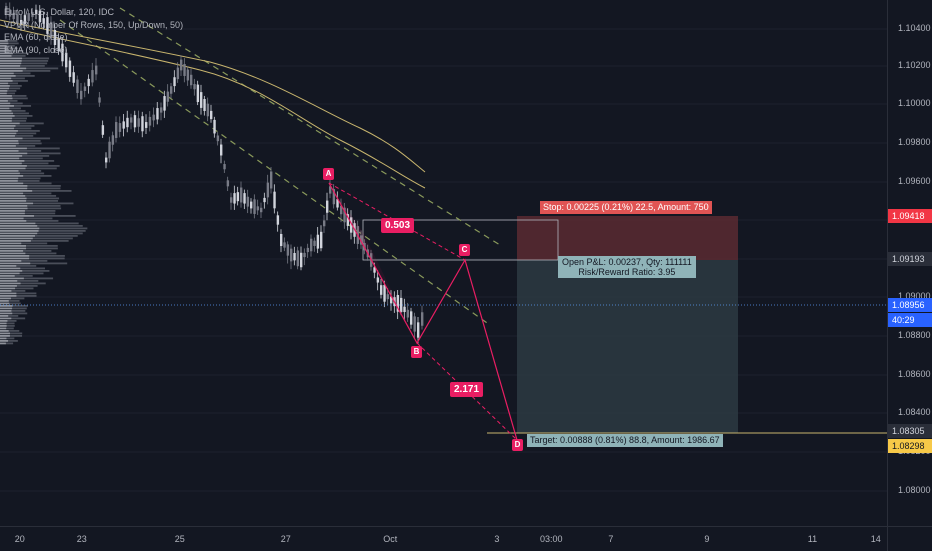  I want to click on point-c-label: C, so click(464, 250).